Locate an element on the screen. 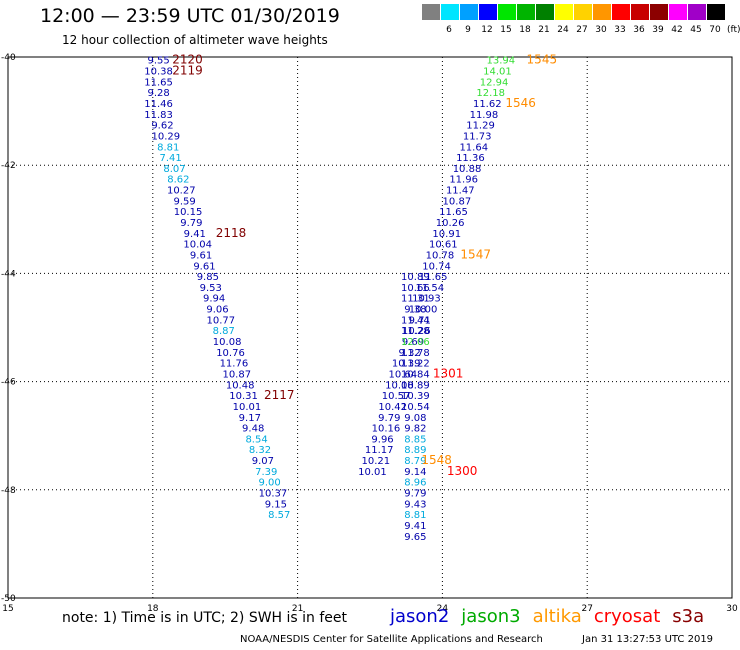 This screenshot has height=650, width=740. x-tick-label: 21 is located at coordinates (297, 609).